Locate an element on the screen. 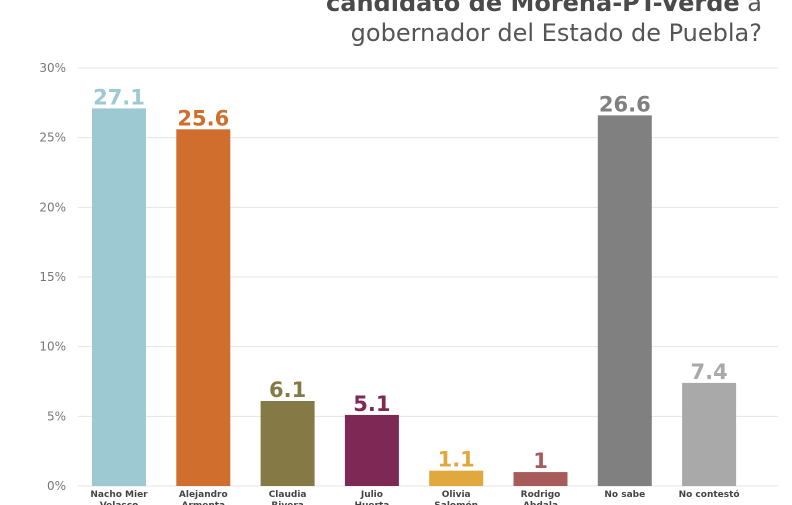 The image size is (792, 505). x-tick-label: Huerta is located at coordinates (371, 503).